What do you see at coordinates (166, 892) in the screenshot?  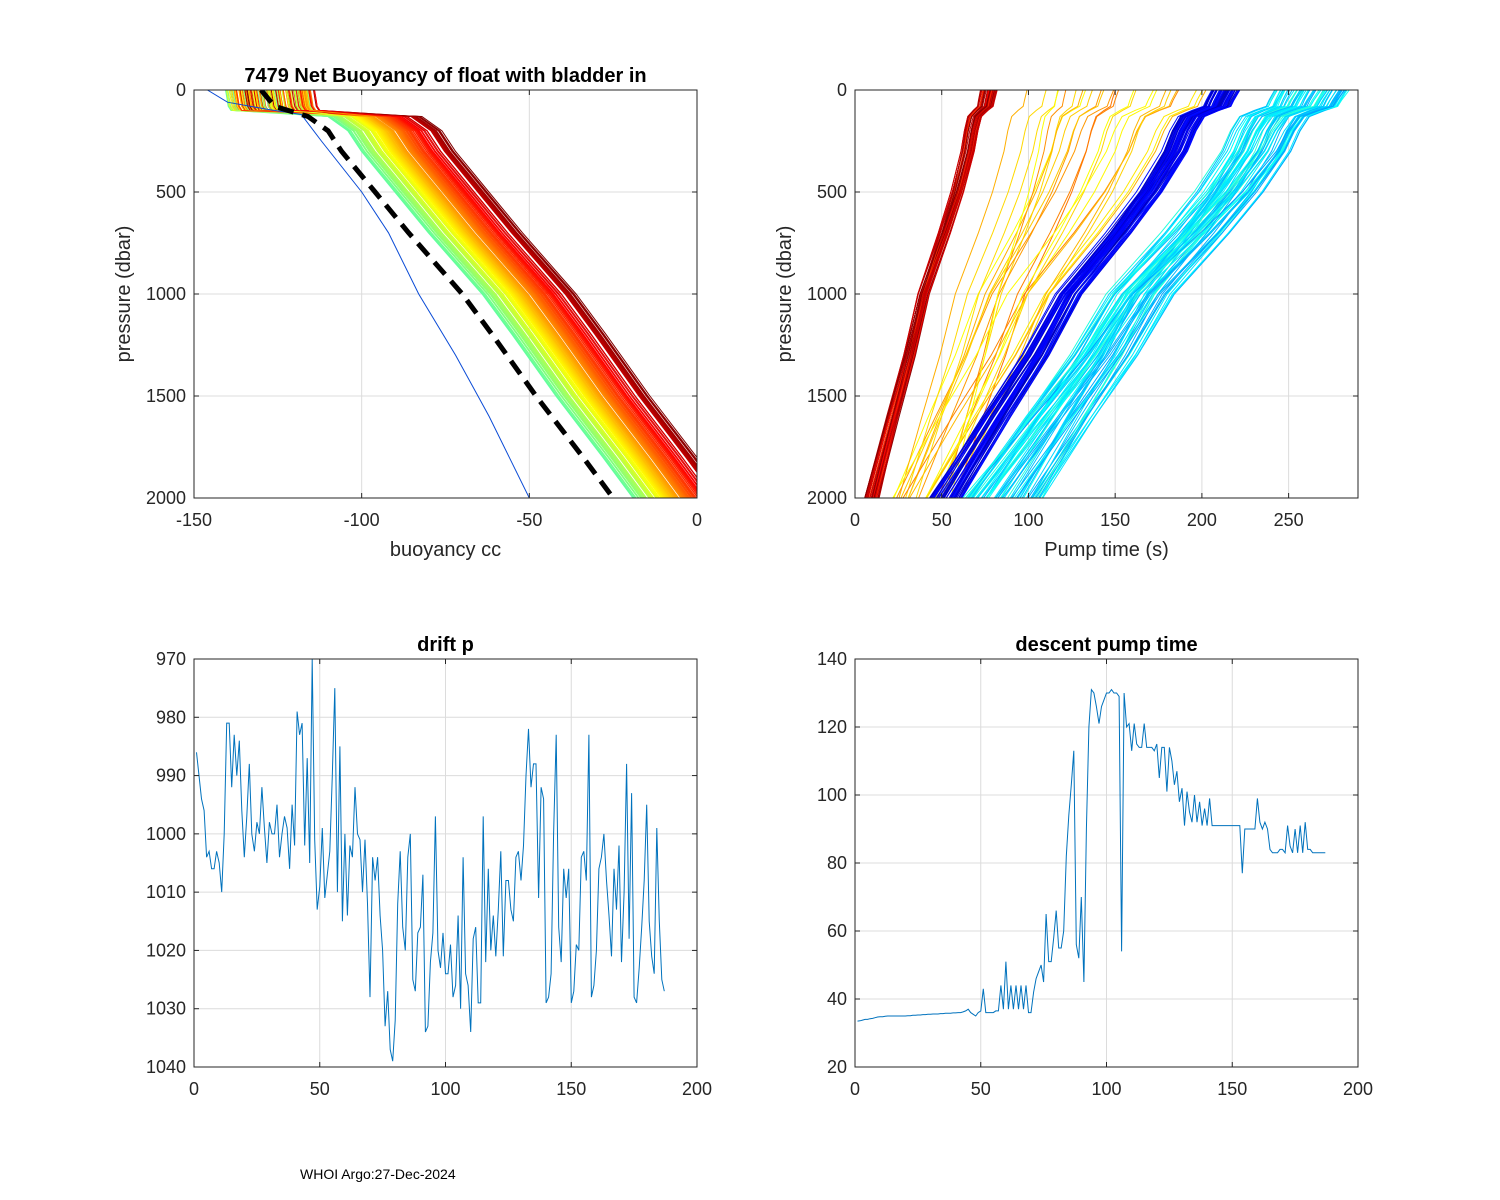 I see `y-tick-label: 1010` at bounding box center [166, 892].